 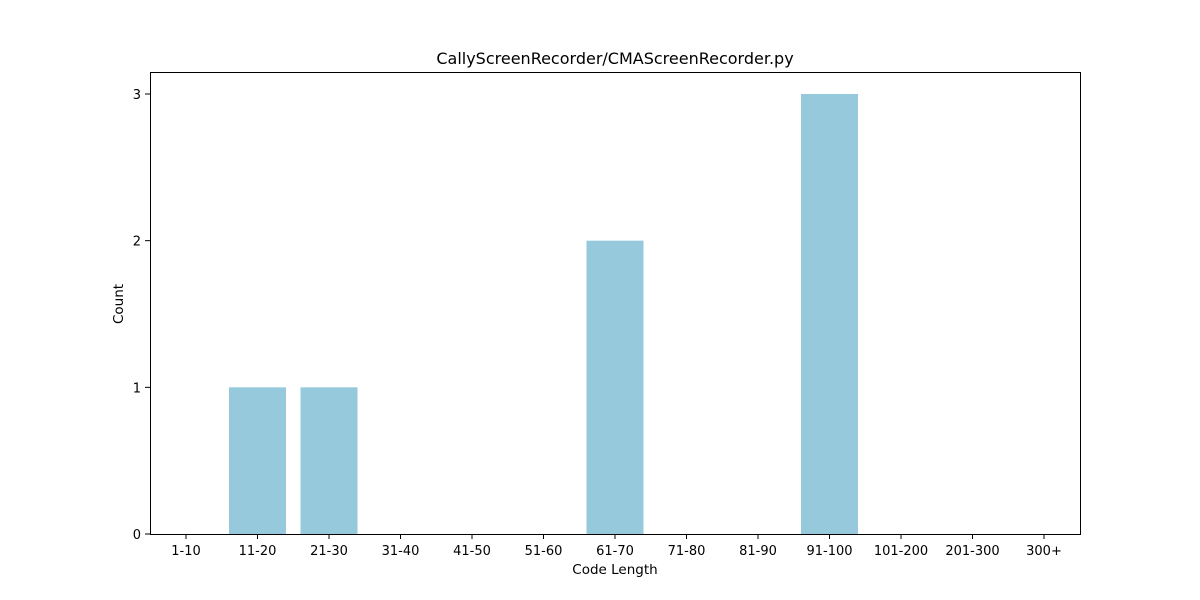 What do you see at coordinates (1044, 551) in the screenshot?
I see `x-tick-label-300+: 300+` at bounding box center [1044, 551].